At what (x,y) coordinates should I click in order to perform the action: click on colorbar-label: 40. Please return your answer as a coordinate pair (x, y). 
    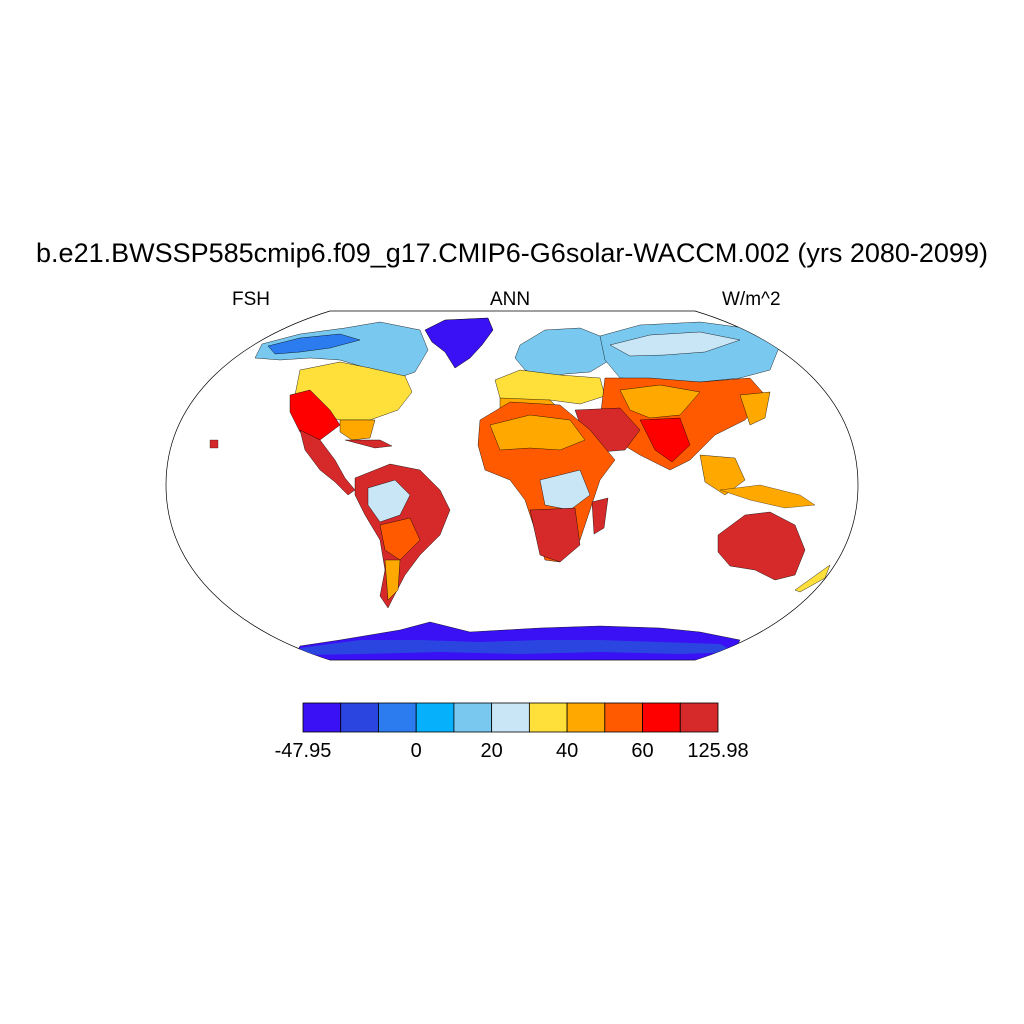
    Looking at the image, I should click on (567, 751).